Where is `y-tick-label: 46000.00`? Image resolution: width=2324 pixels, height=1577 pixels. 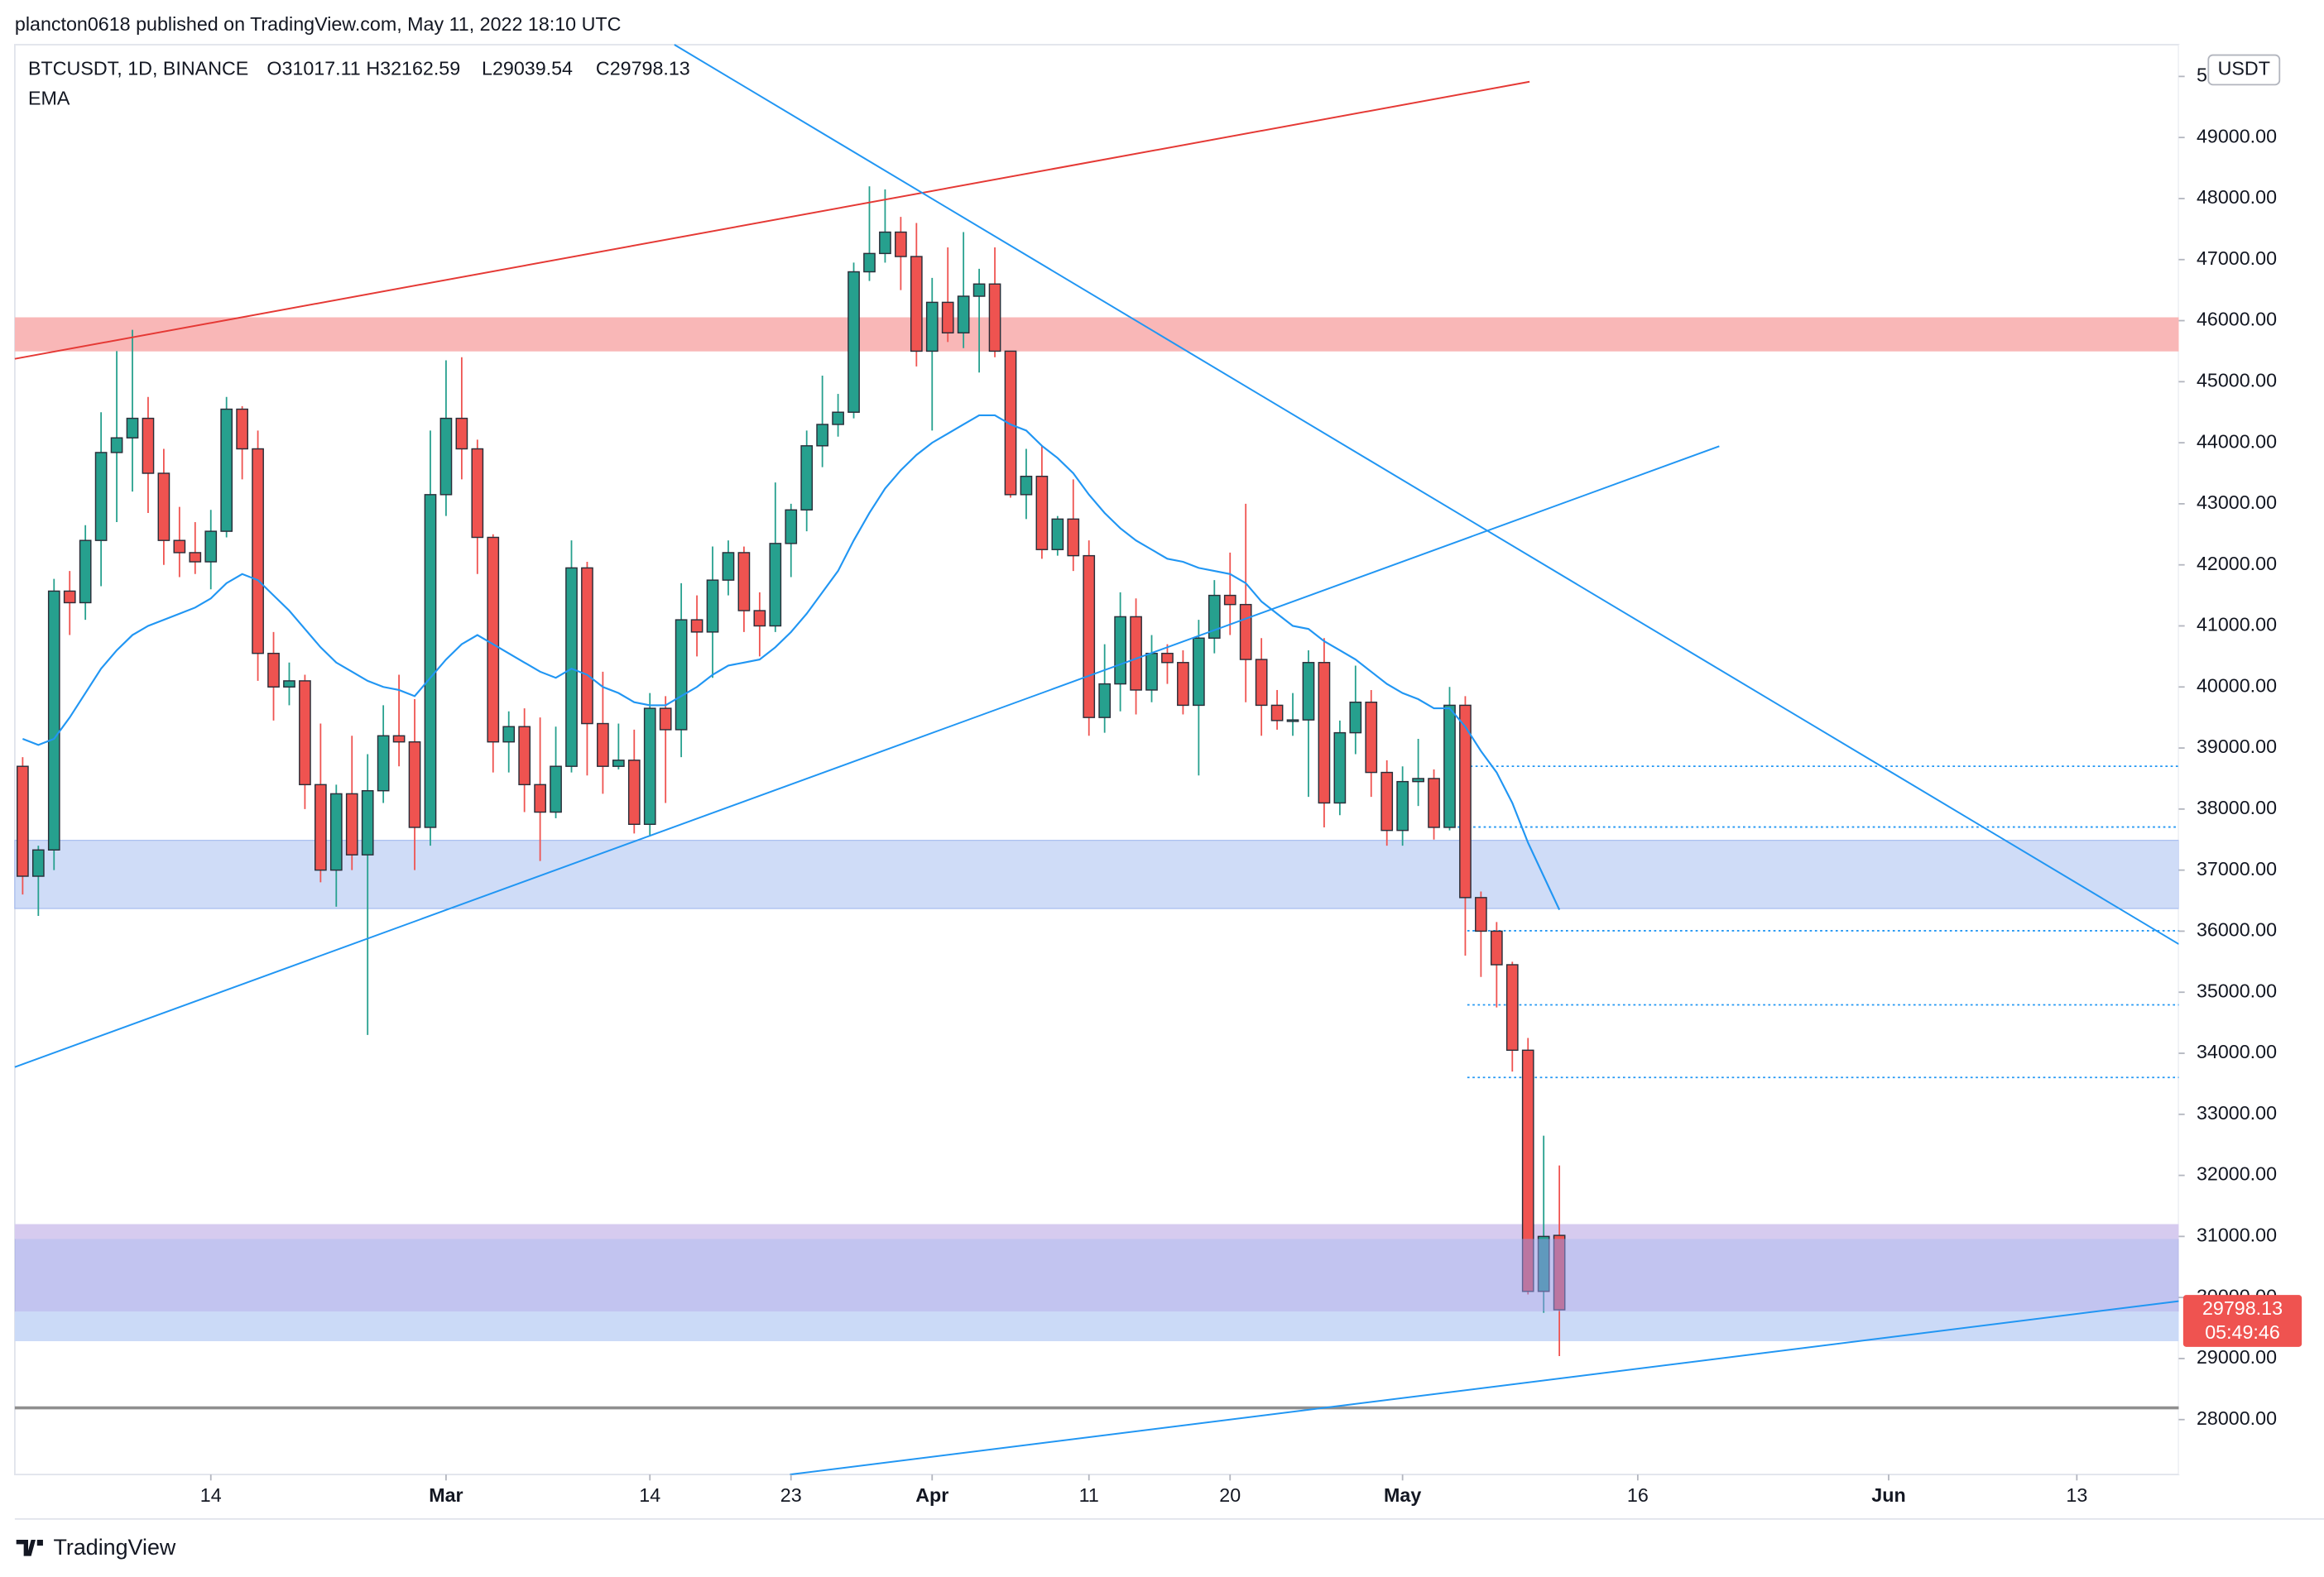
y-tick-label: 46000.00 is located at coordinates (2237, 319).